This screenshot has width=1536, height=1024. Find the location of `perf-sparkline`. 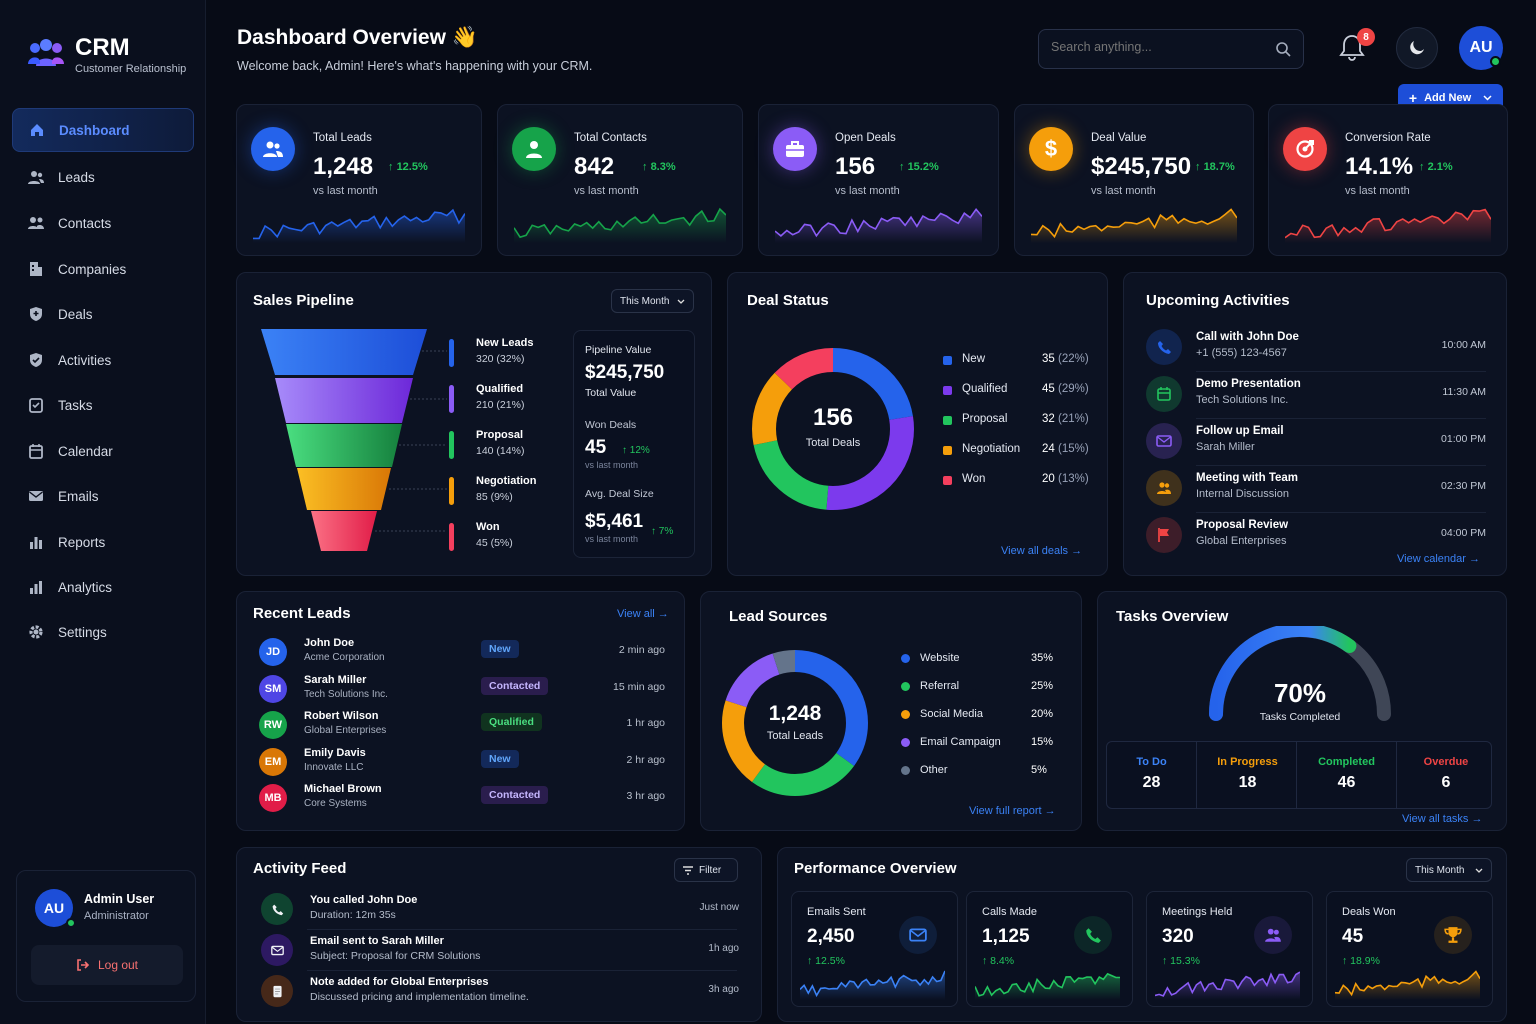

perf-sparkline is located at coordinates (1407, 985).